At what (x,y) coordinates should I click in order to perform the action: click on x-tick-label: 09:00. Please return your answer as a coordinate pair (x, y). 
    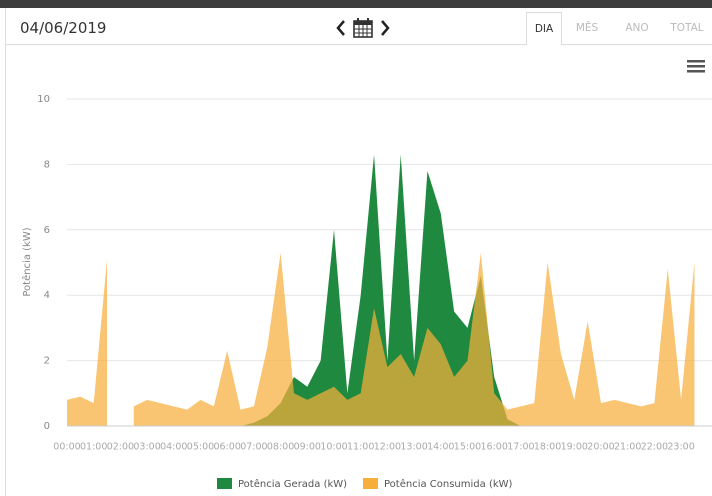
    Looking at the image, I should click on (307, 447).